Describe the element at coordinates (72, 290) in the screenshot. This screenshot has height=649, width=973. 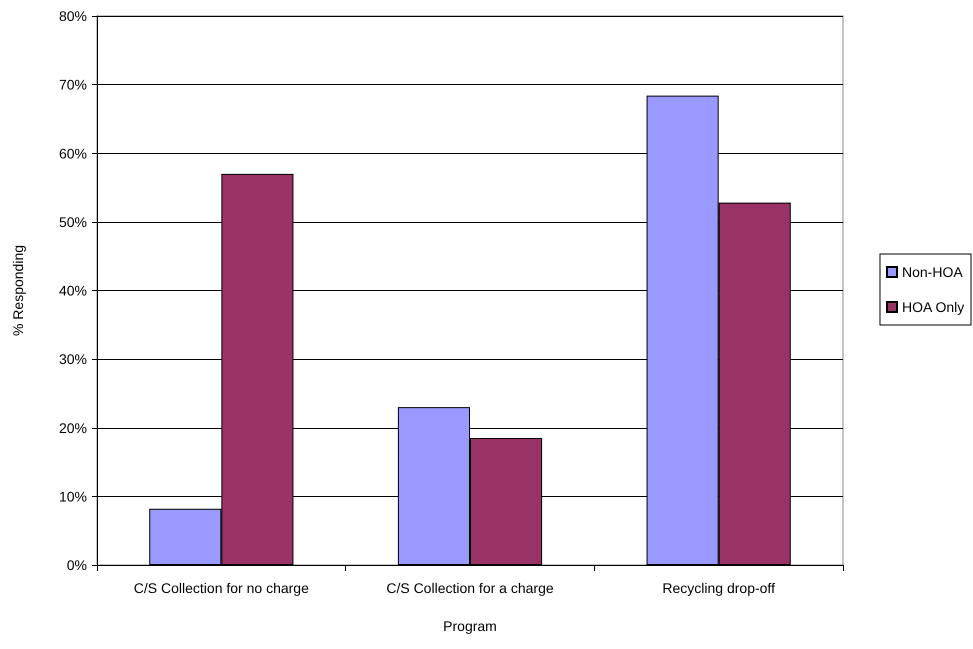
I see `y-tick-label: 40%` at that location.